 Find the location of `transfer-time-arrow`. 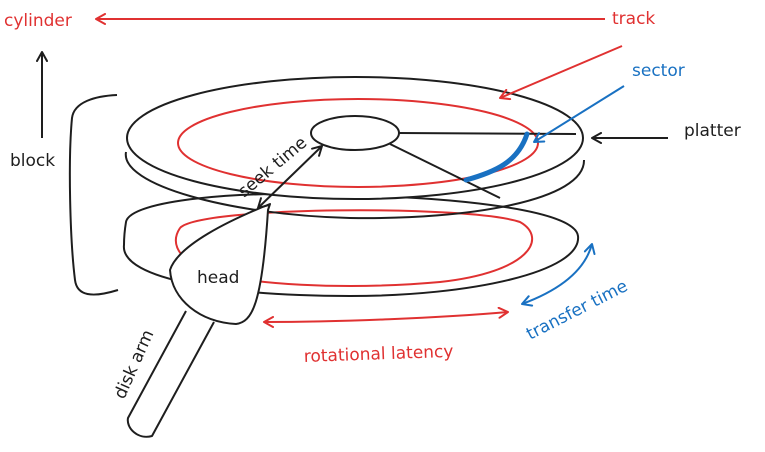

transfer-time-arrow is located at coordinates (558, 275).